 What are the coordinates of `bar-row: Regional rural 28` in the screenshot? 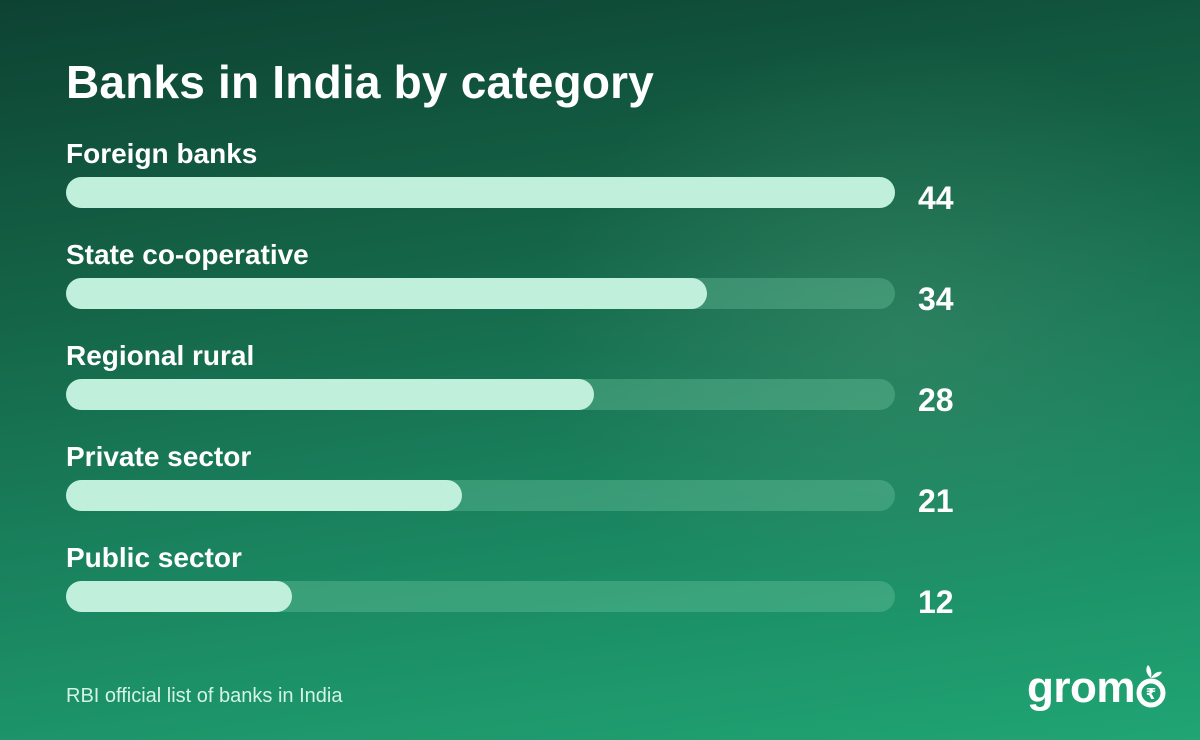 It's located at (526, 379).